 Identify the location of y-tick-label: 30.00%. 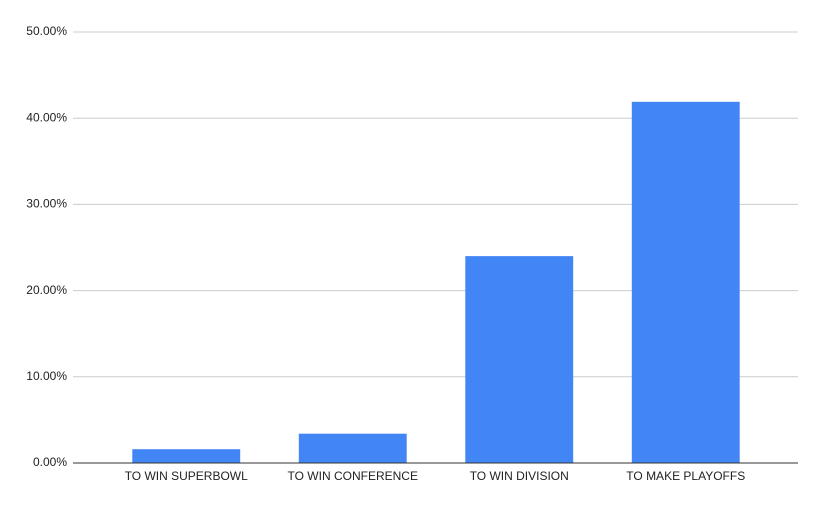
(46, 204).